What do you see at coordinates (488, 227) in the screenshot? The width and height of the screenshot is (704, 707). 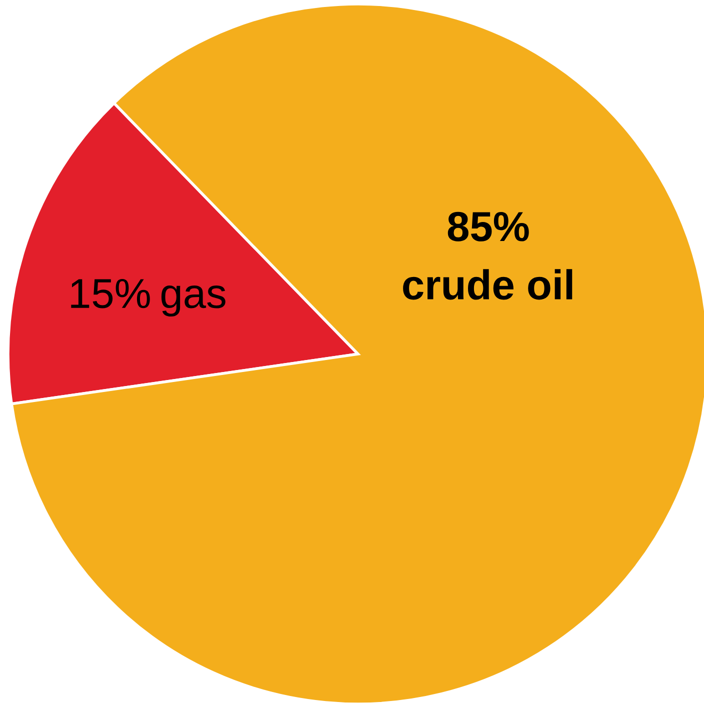 I see `data-label: 85%` at bounding box center [488, 227].